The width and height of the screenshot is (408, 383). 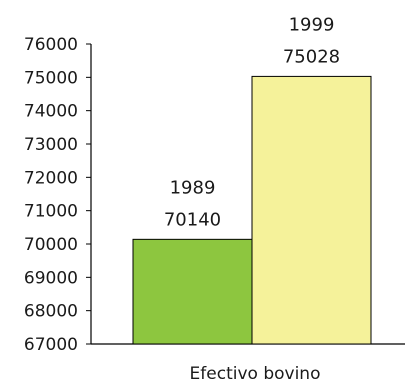 I want to click on y-tick-label: 67000, so click(x=51, y=345).